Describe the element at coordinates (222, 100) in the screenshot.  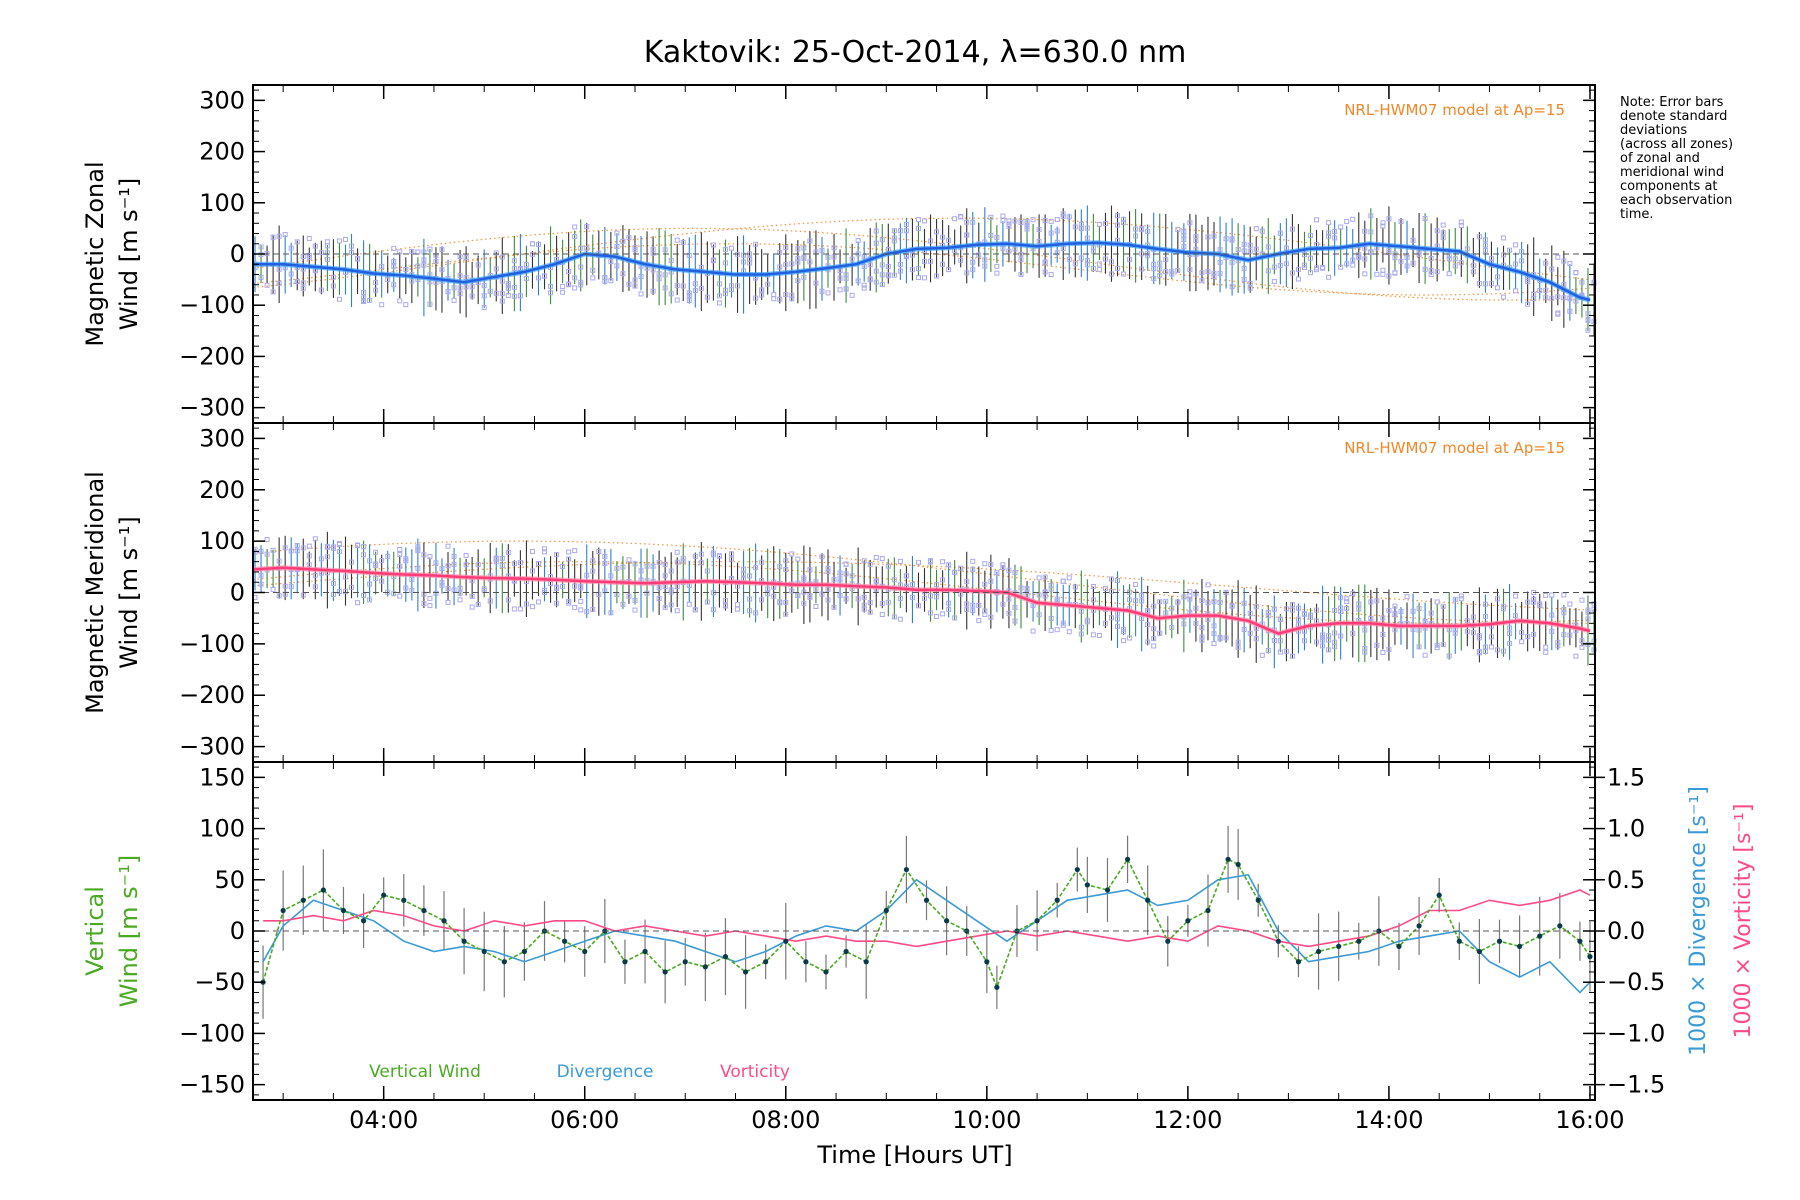
I see `y-tick-label: 300` at that location.